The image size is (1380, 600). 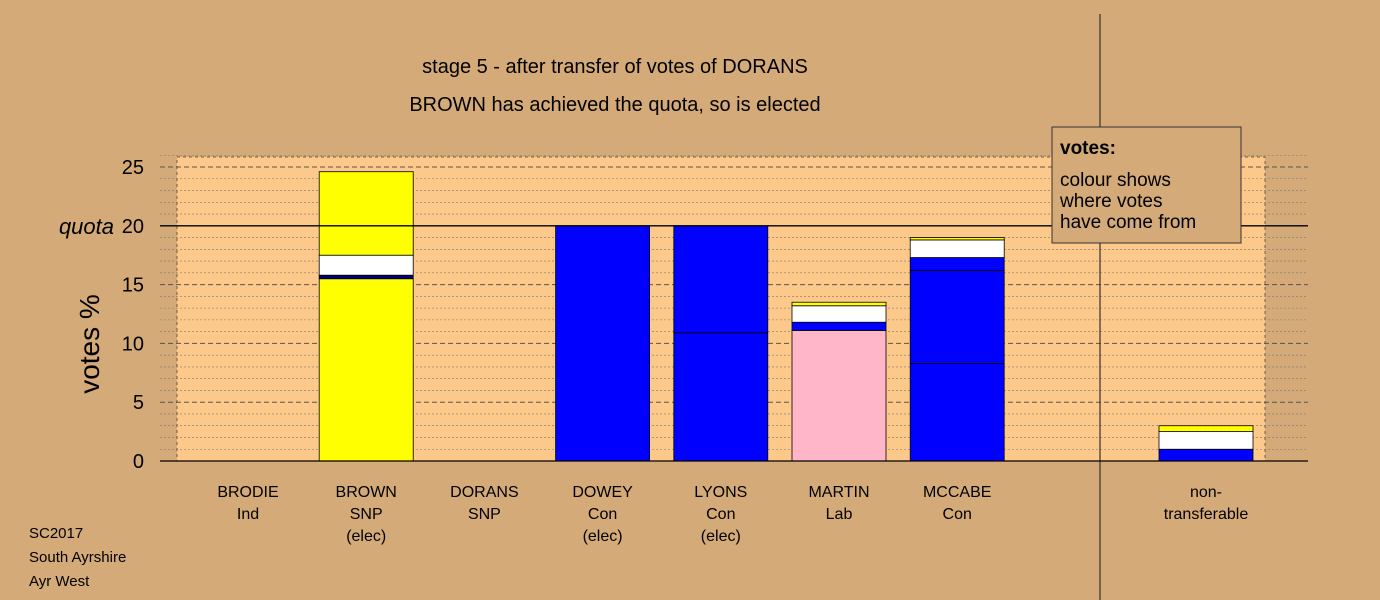 I want to click on candidate-name: non-, so click(x=1206, y=492).